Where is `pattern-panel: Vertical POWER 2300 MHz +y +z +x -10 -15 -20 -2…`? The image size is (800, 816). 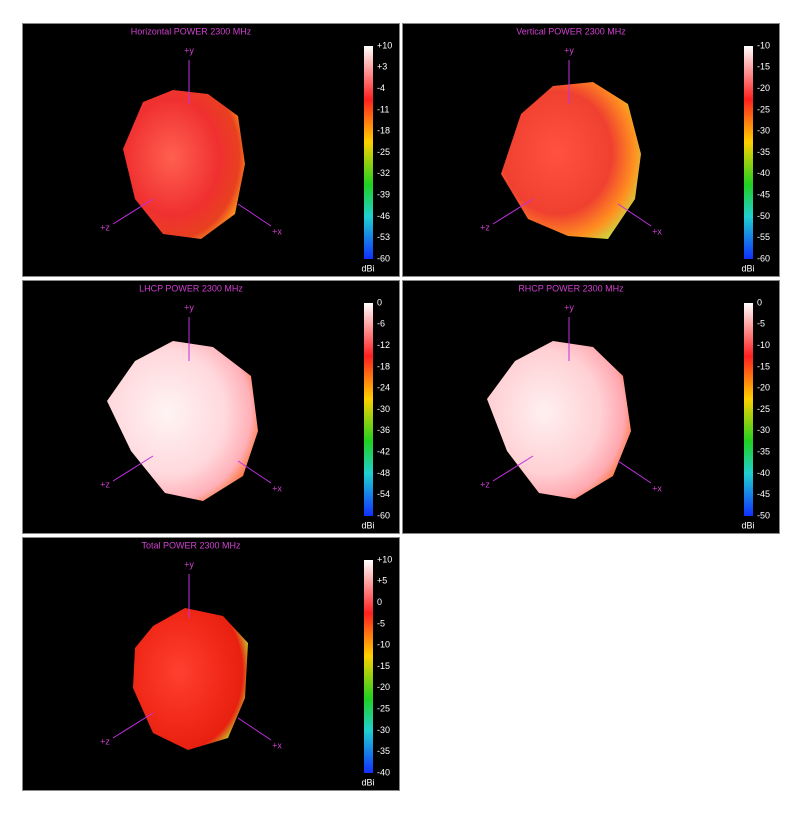 pattern-panel: Vertical POWER 2300 MHz +y +z +x -10 -15 -20 -2… is located at coordinates (591, 150).